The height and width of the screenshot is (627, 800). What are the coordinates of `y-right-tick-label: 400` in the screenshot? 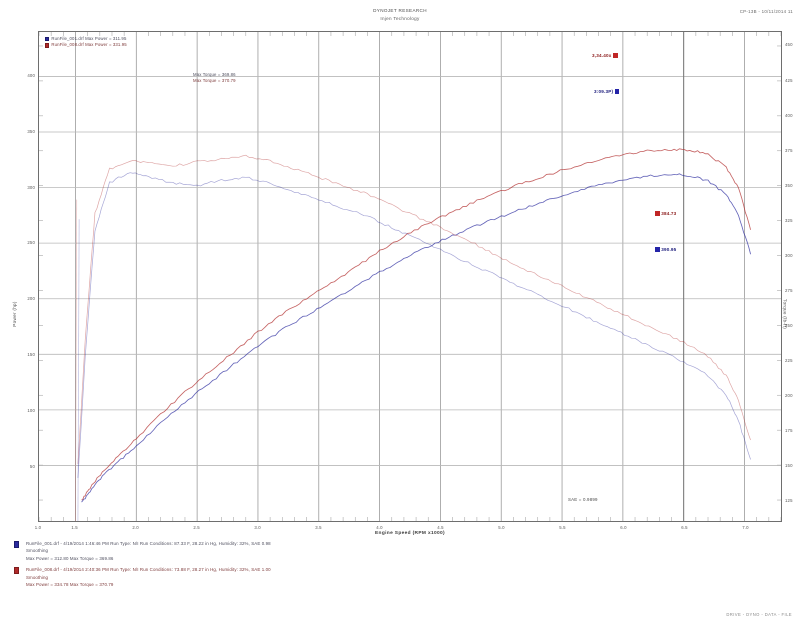 It's located at (789, 115).